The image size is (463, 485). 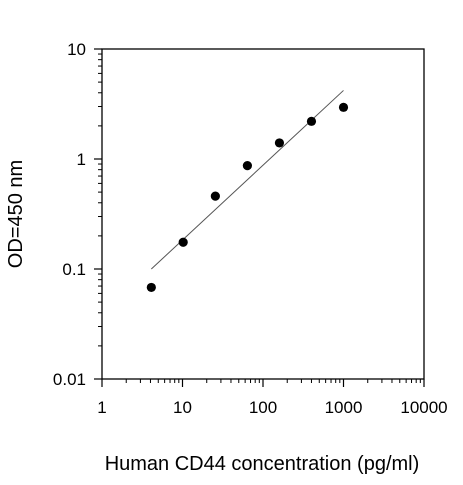 What do you see at coordinates (423, 407) in the screenshot?
I see `x-tick-label: 10000` at bounding box center [423, 407].